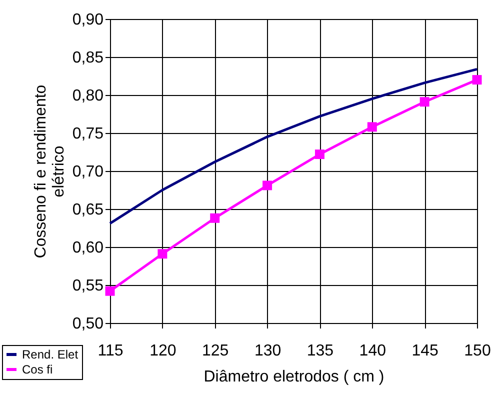 The image size is (493, 406). What do you see at coordinates (88, 286) in the screenshot?
I see `y-tick-label: 0,55` at bounding box center [88, 286].